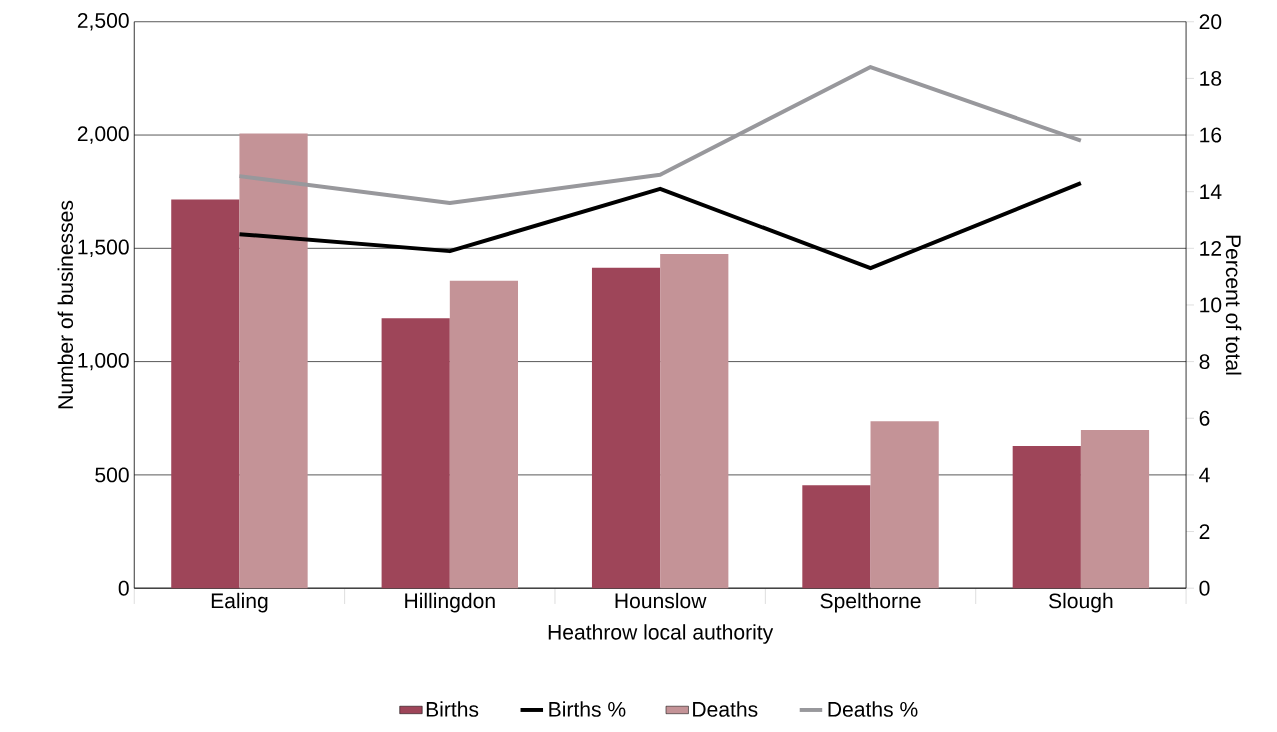 The image size is (1277, 732). Describe the element at coordinates (112, 475) in the screenshot. I see `y-tick-label: 500` at that location.